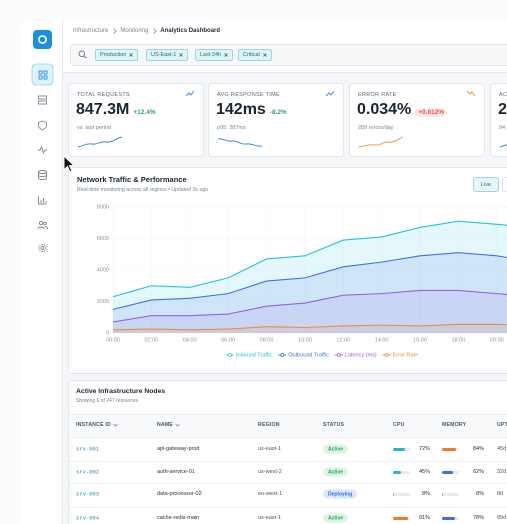 This screenshot has width=507, height=524. Describe the element at coordinates (179, 494) in the screenshot. I see `node-name: data-processor-02` at that location.